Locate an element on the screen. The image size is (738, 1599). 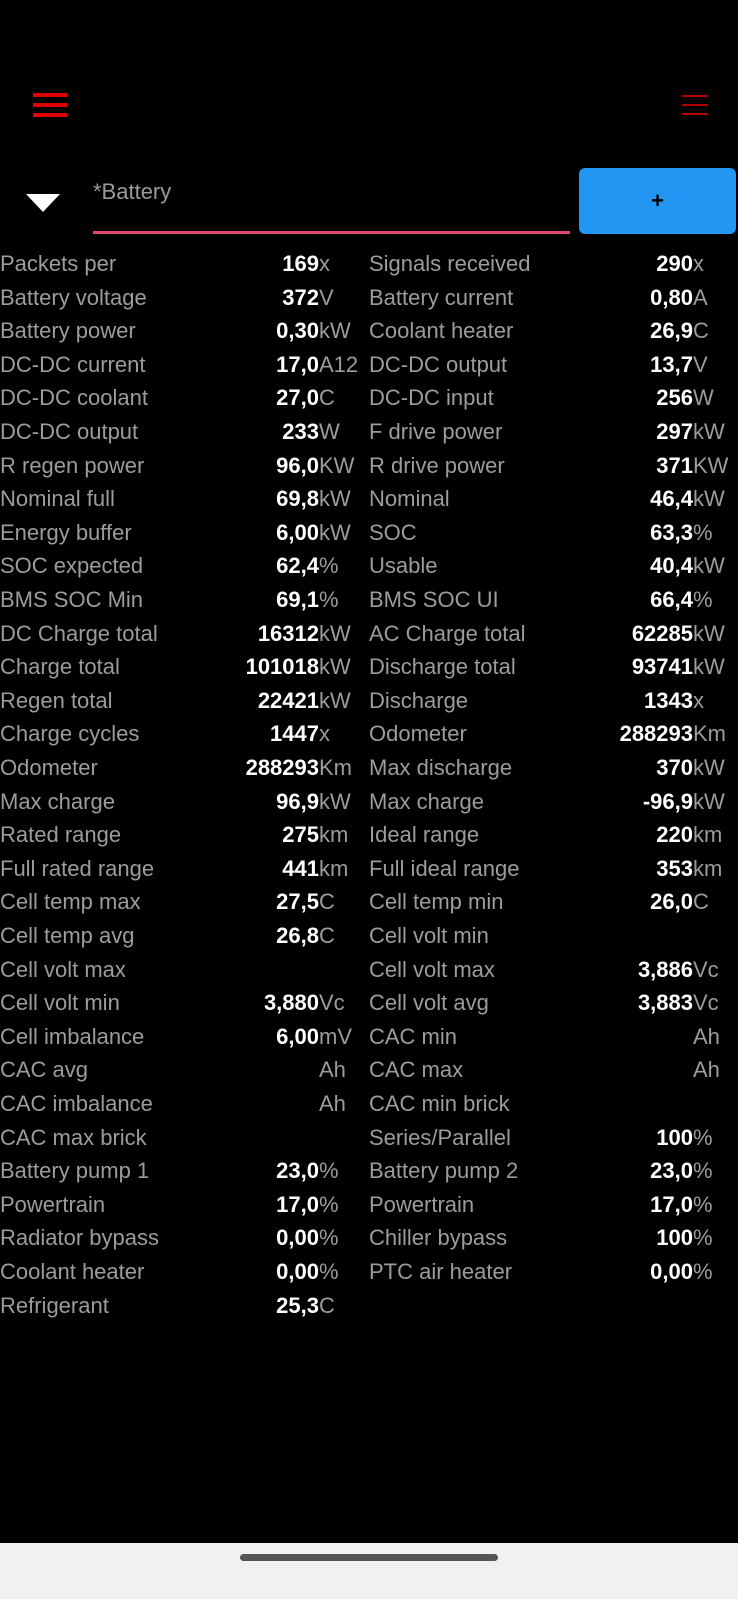
signal-value: 16312 is located at coordinates (288, 633).